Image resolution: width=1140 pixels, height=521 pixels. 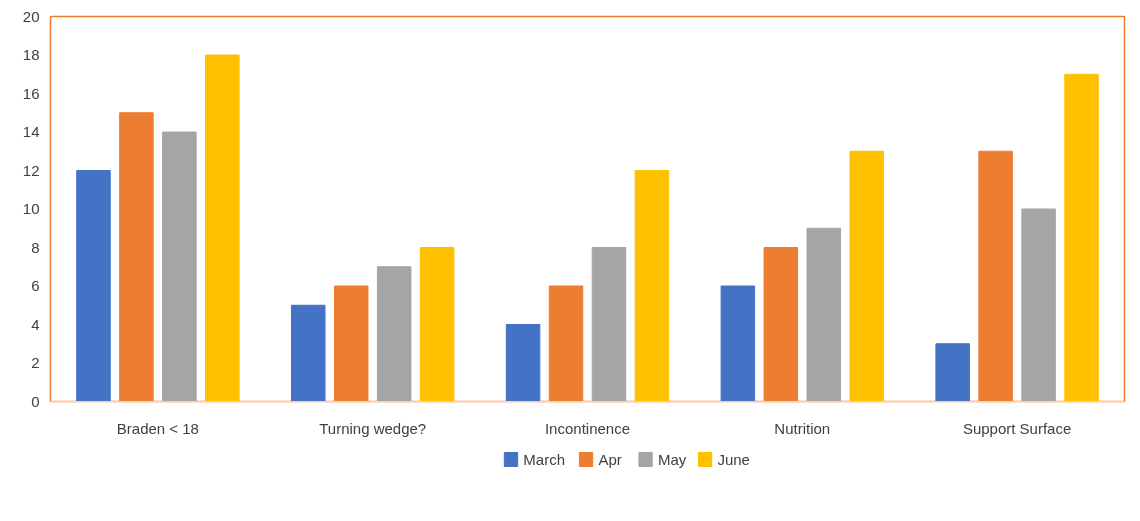 What do you see at coordinates (31, 54) in the screenshot?
I see `y-tick-label: 18` at bounding box center [31, 54].